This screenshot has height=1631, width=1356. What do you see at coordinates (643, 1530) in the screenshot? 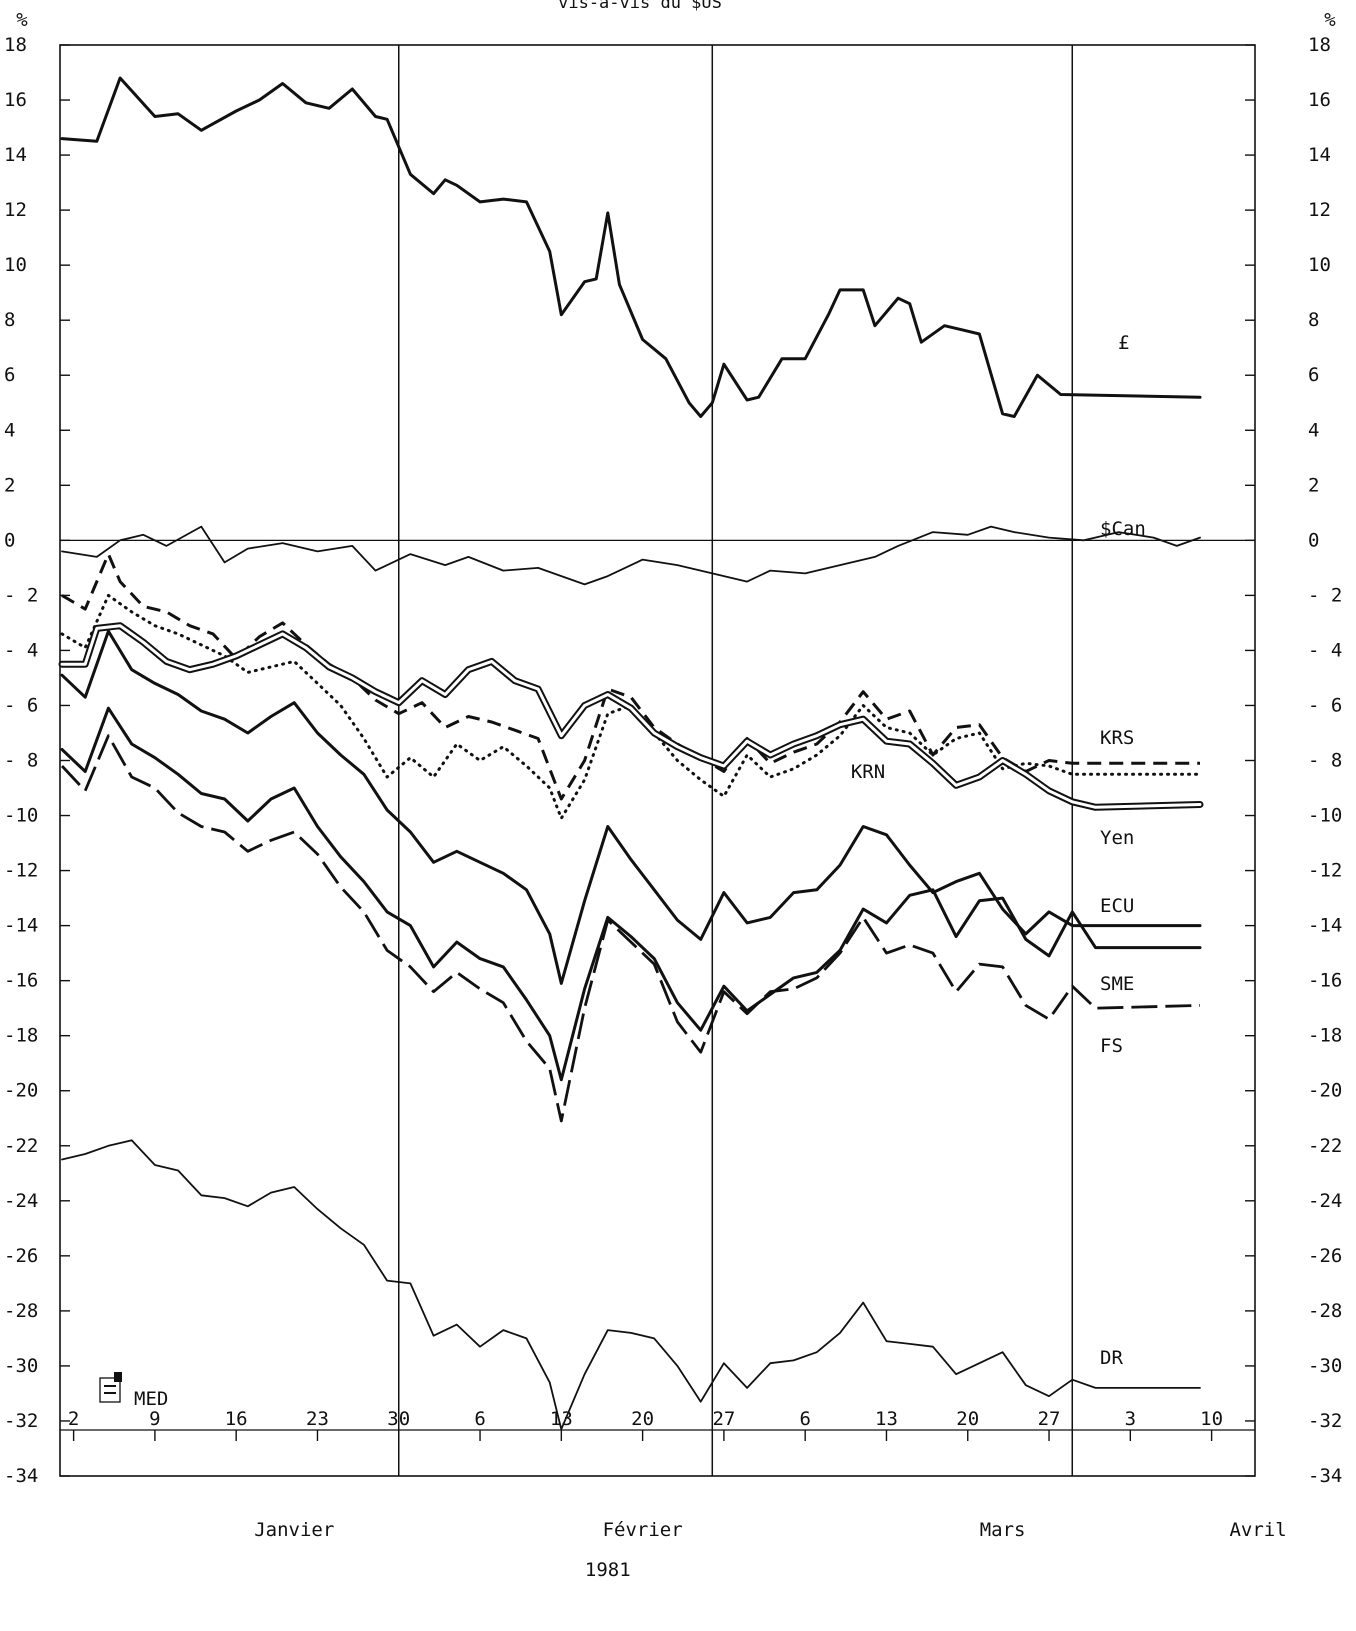
I see `month-label: Février` at bounding box center [643, 1530].